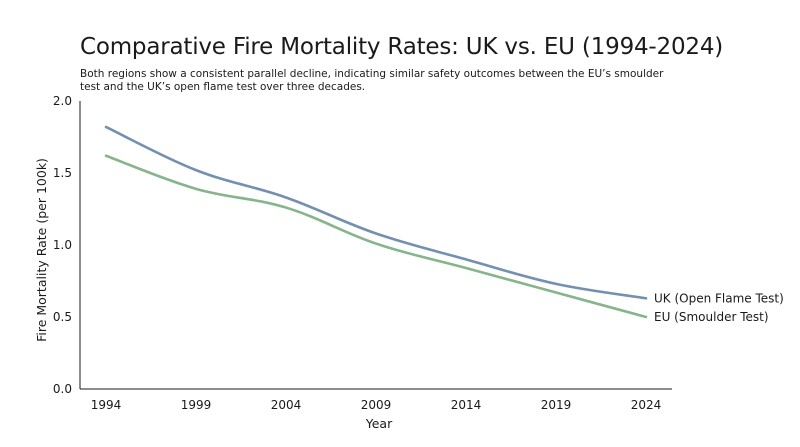  I want to click on x-tick-label: 2004, so click(286, 405).